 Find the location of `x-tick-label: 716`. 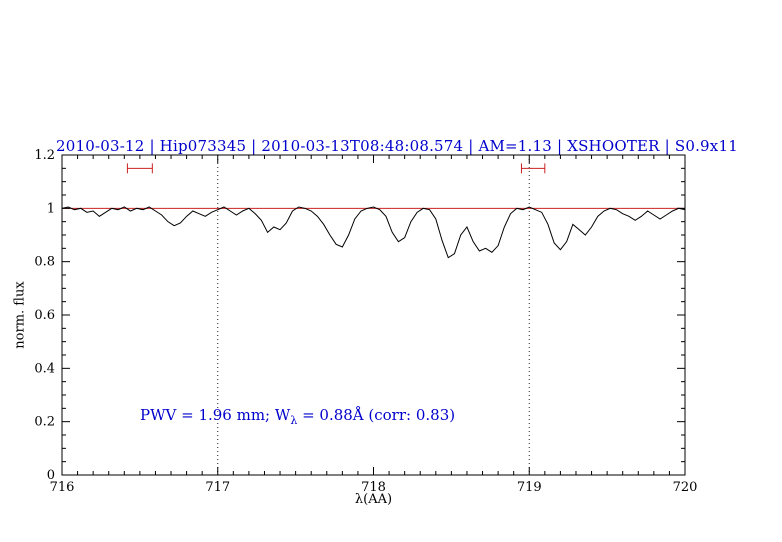

x-tick-label: 716 is located at coordinates (62, 487).